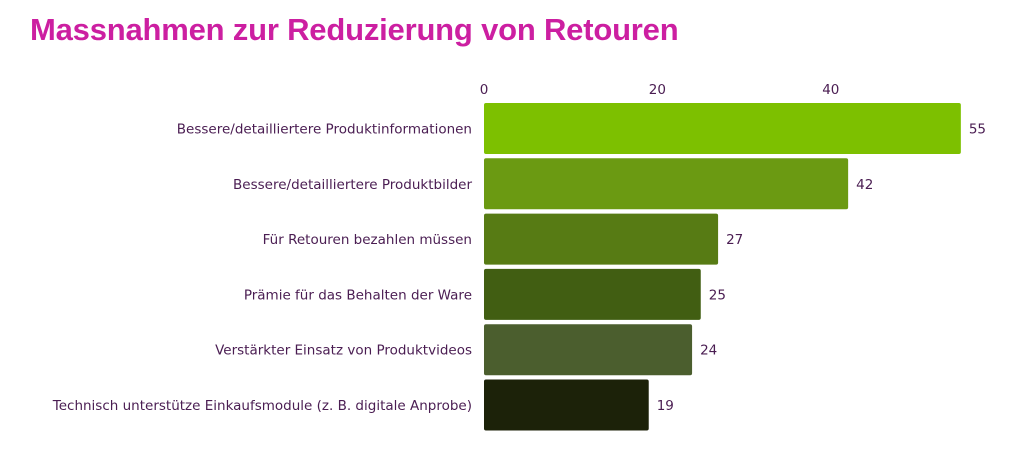 The width and height of the screenshot is (1024, 451). I want to click on value-label: 42, so click(864, 185).